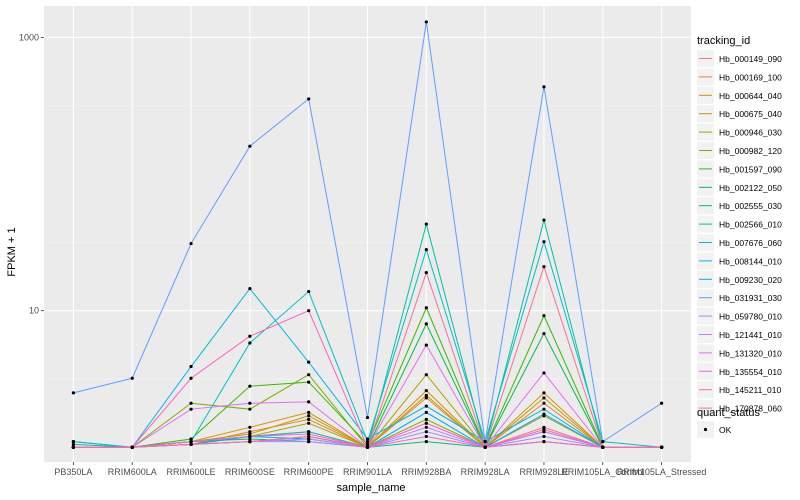  I want to click on y-tick-label: 10, so click(34, 311).